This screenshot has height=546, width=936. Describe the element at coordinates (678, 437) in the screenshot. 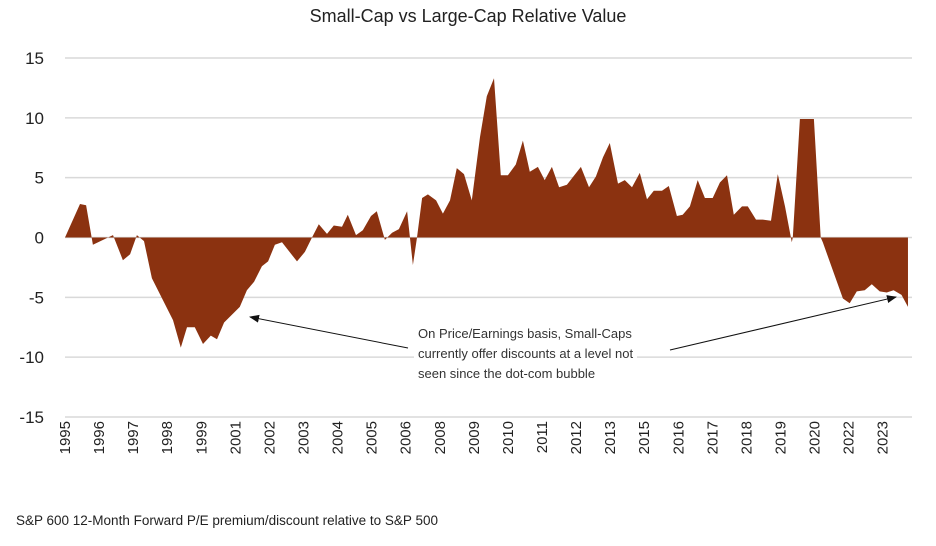

I see `x-tick-label: 2016` at that location.